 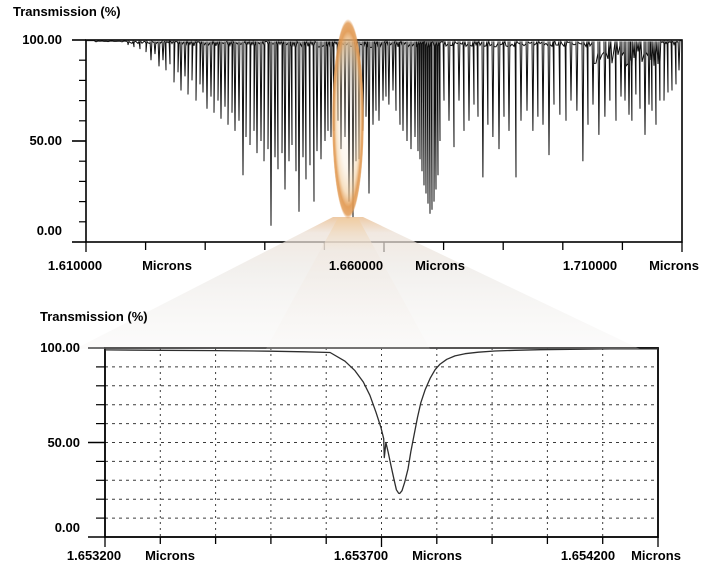 I want to click on top-y-tick-label-100: 100.00, so click(x=42, y=39).